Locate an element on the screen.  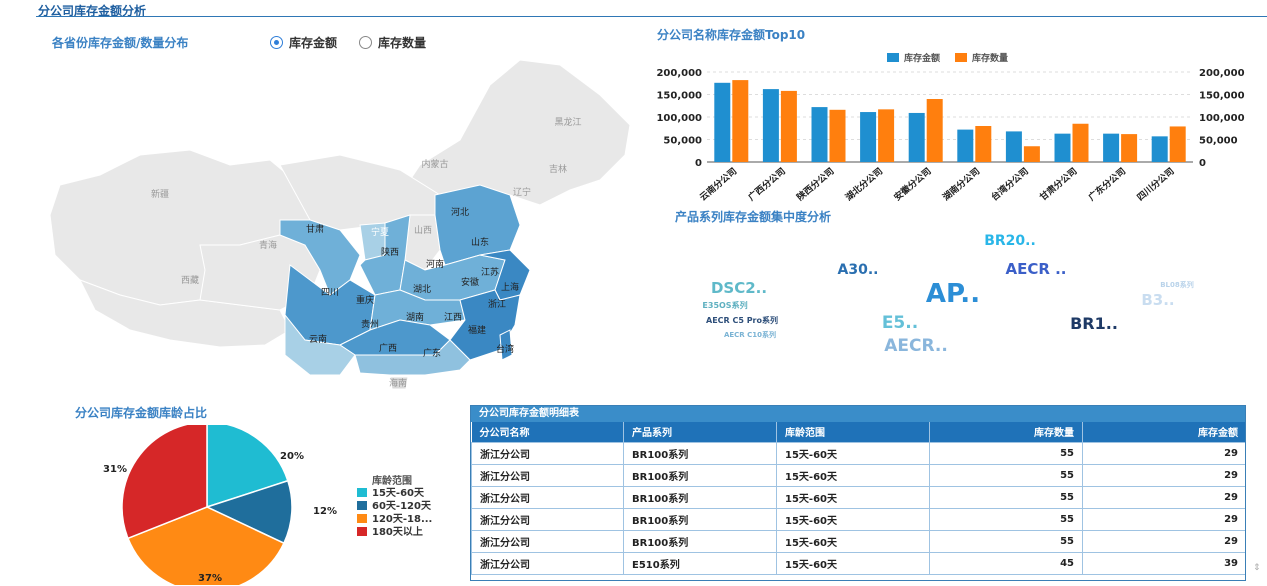
pie-slice-label: 20% is located at coordinates (292, 456).